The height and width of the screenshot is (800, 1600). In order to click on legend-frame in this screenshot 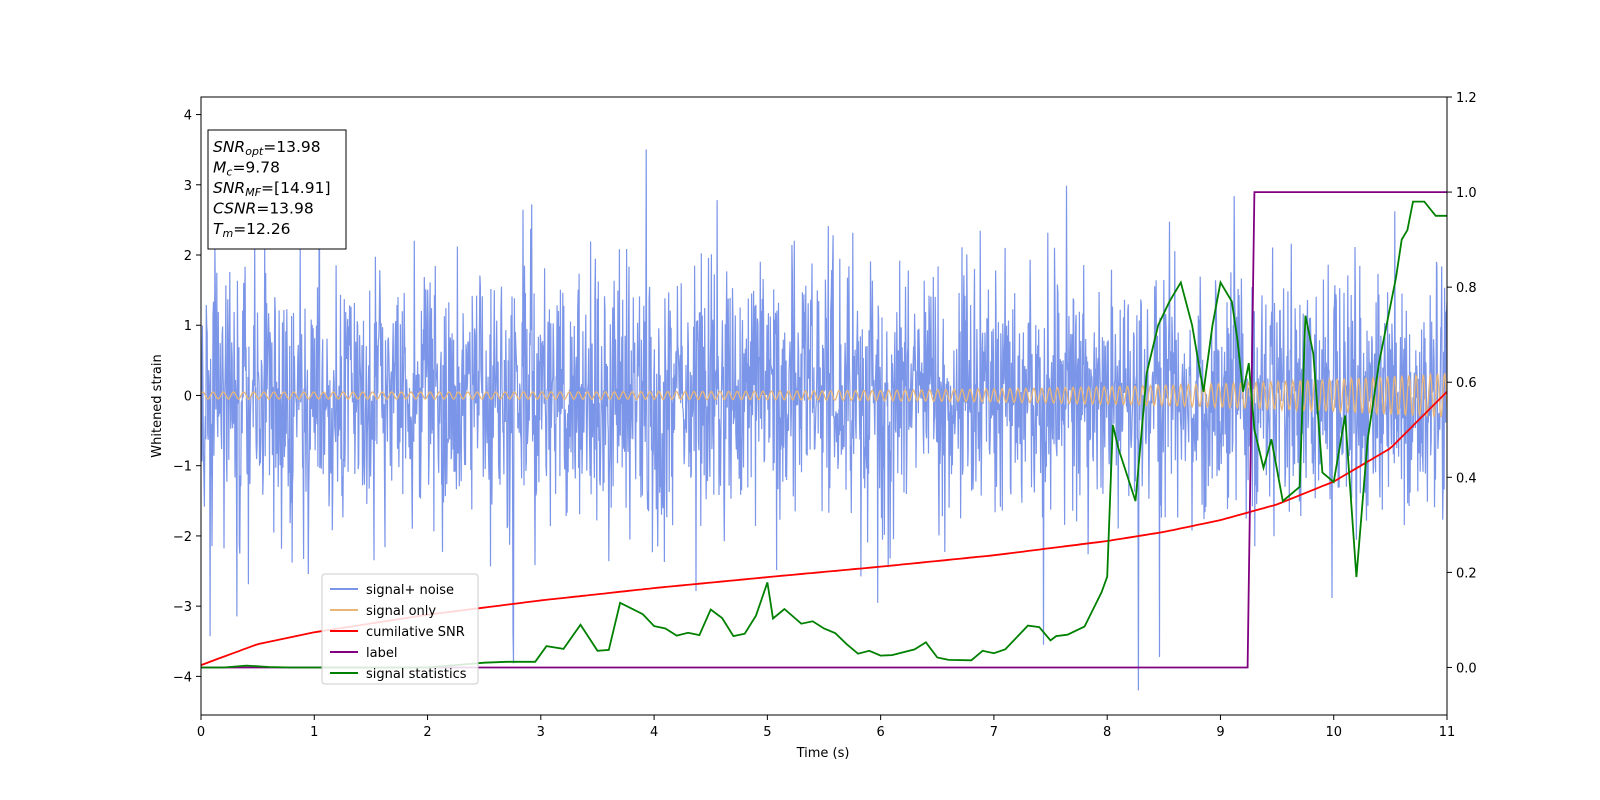, I will do `click(400, 629)`.